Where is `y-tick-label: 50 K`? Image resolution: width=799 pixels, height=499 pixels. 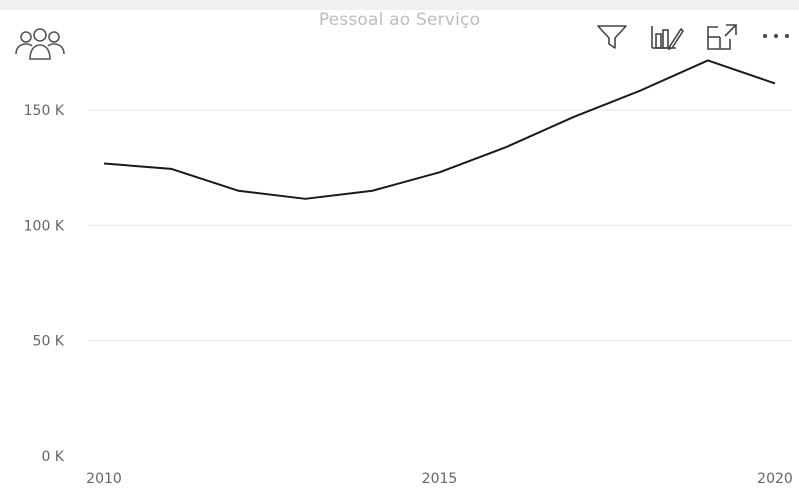
y-tick-label: 50 K is located at coordinates (49, 342).